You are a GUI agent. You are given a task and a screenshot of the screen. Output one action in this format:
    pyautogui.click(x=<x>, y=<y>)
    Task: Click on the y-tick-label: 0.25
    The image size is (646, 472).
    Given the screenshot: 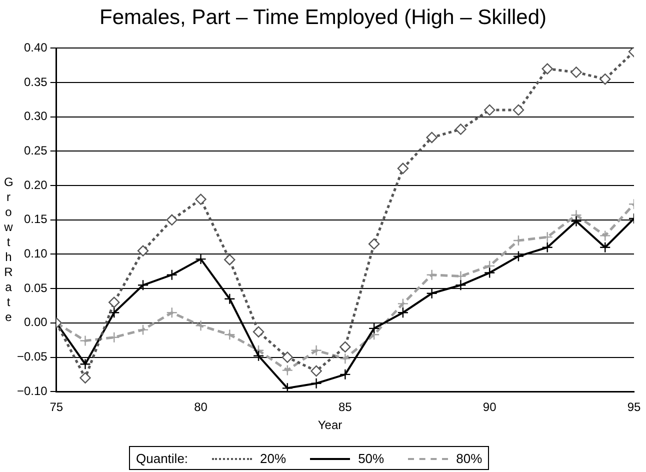 What is the action you would take?
    pyautogui.click(x=36, y=151)
    